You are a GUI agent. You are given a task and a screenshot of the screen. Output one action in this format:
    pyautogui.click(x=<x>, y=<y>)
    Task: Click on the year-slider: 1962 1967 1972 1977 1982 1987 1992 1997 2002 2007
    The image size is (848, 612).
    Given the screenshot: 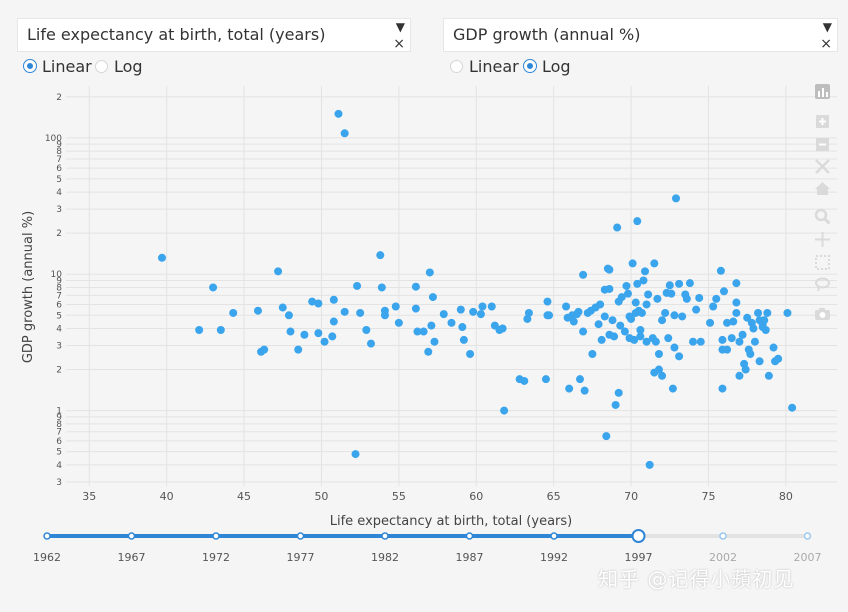 What is the action you would take?
    pyautogui.click(x=427, y=546)
    